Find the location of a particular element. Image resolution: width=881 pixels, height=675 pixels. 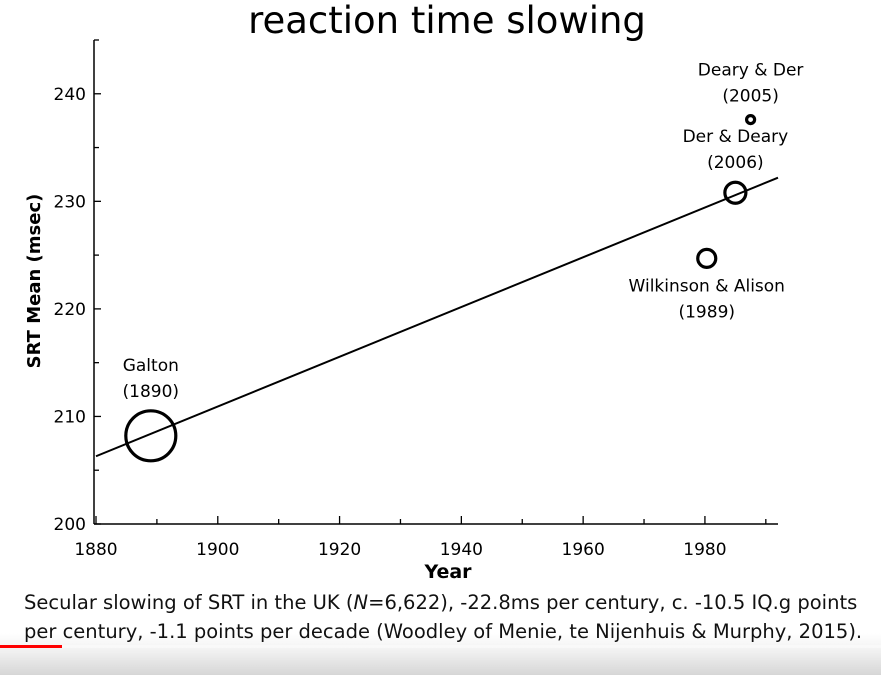

point-label-wilkinson-alison: (1989) is located at coordinates (706, 312).